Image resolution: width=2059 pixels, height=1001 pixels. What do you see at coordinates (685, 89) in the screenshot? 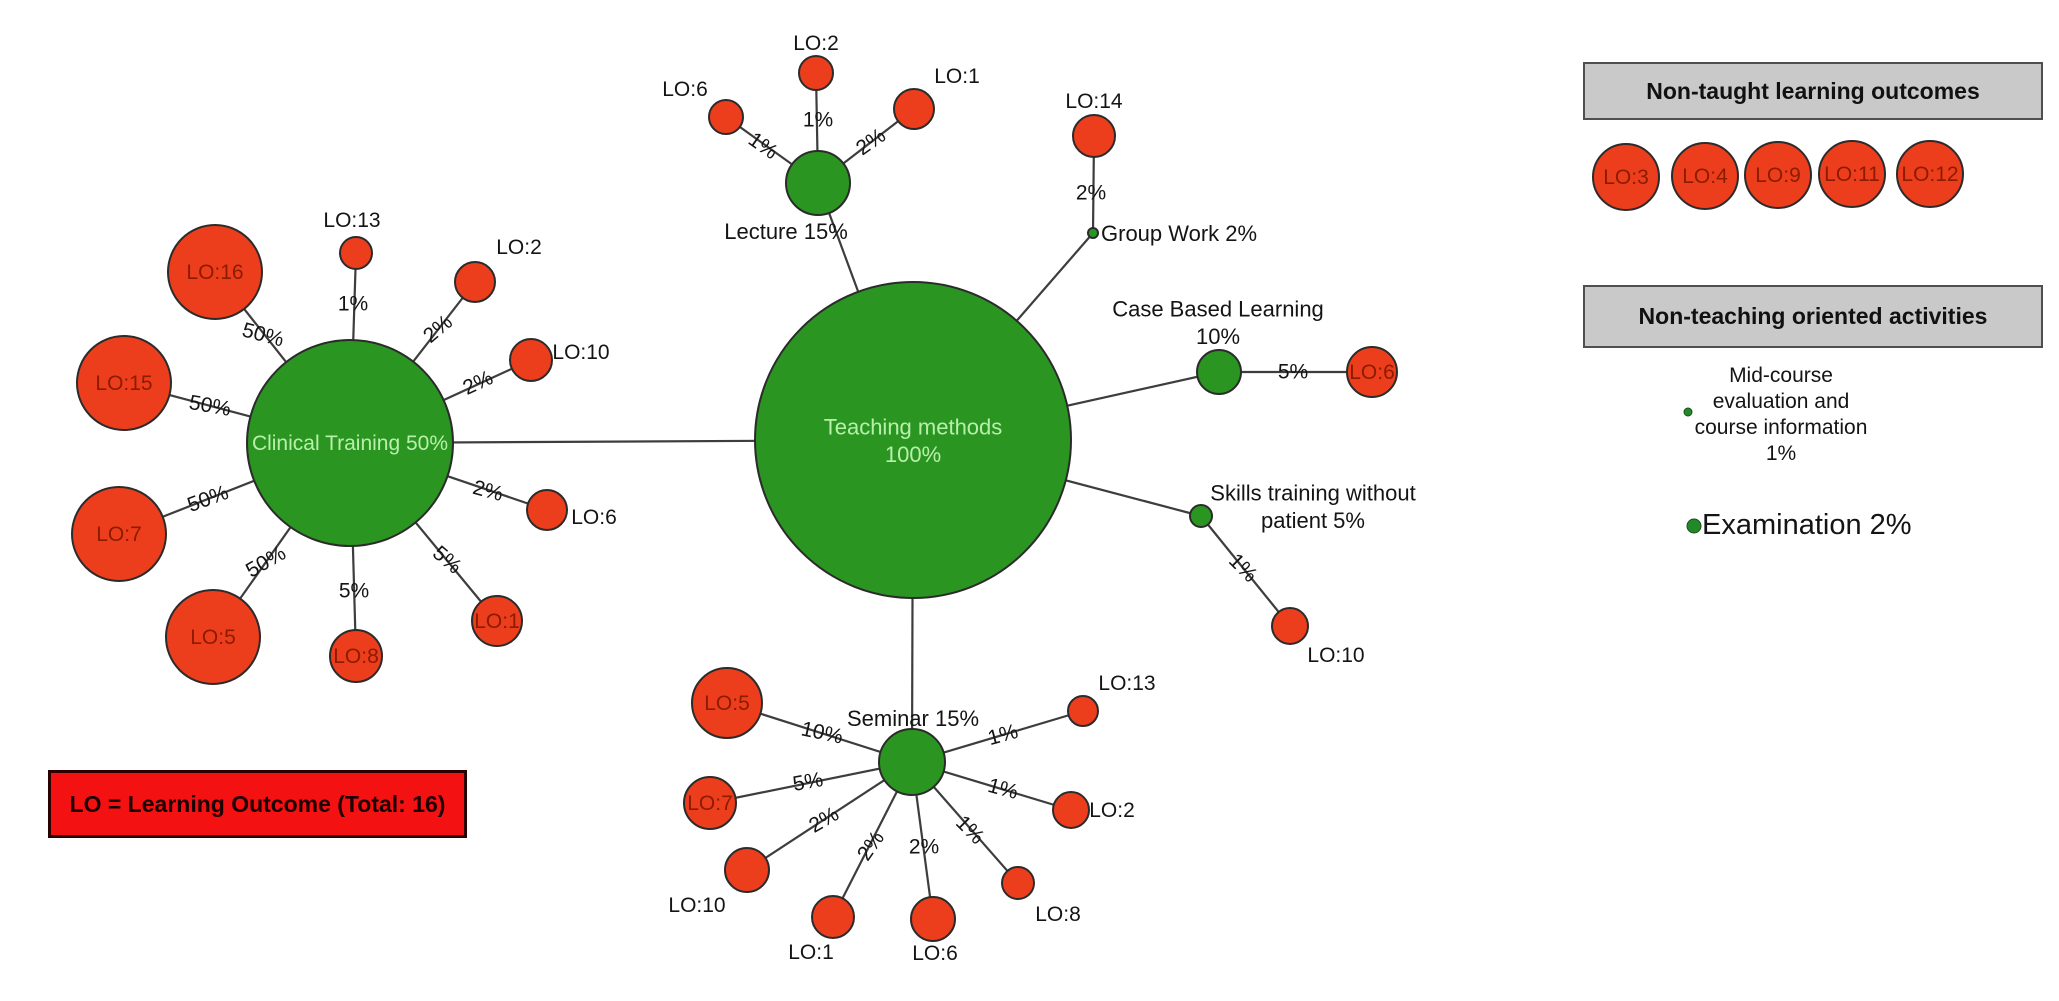
I see `label-l6: LO:6` at bounding box center [685, 89].